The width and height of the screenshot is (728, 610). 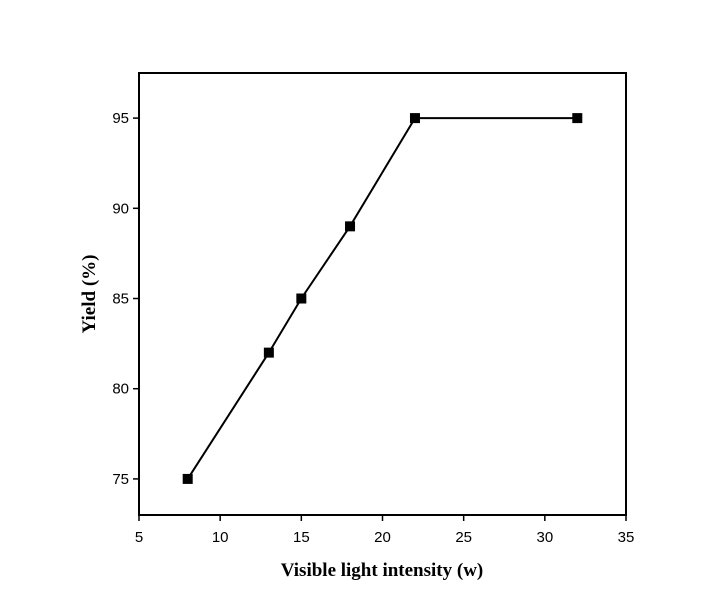 What do you see at coordinates (120, 299) in the screenshot?
I see `y-tick-label: 85` at bounding box center [120, 299].